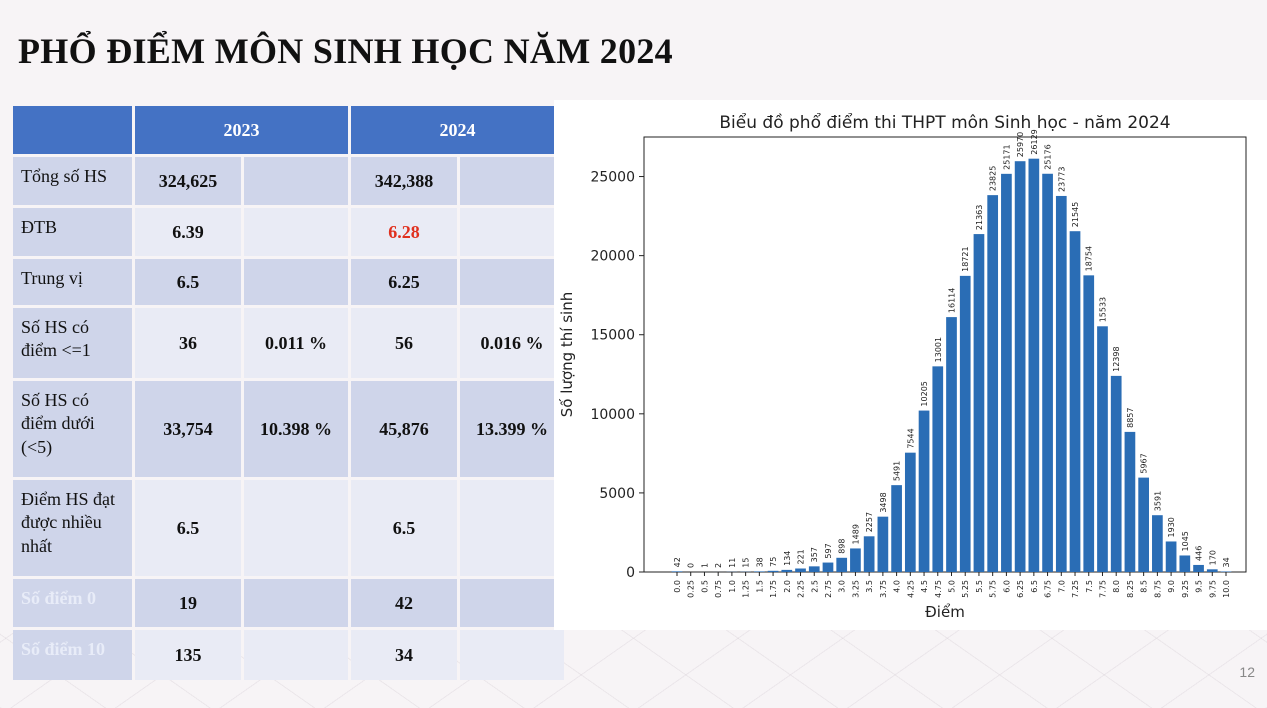 This screenshot has width=1267, height=708. Describe the element at coordinates (732, 563) in the screenshot. I see `data-label: 11` at that location.